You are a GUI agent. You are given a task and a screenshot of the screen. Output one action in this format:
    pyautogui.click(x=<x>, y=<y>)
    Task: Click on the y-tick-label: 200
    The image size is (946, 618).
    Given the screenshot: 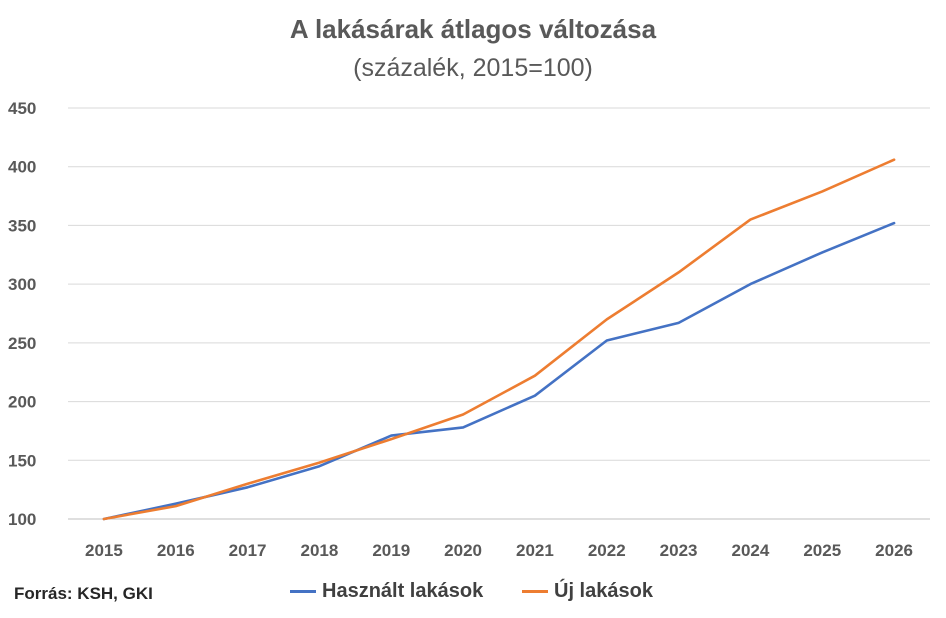 What is the action you would take?
    pyautogui.click(x=22, y=402)
    